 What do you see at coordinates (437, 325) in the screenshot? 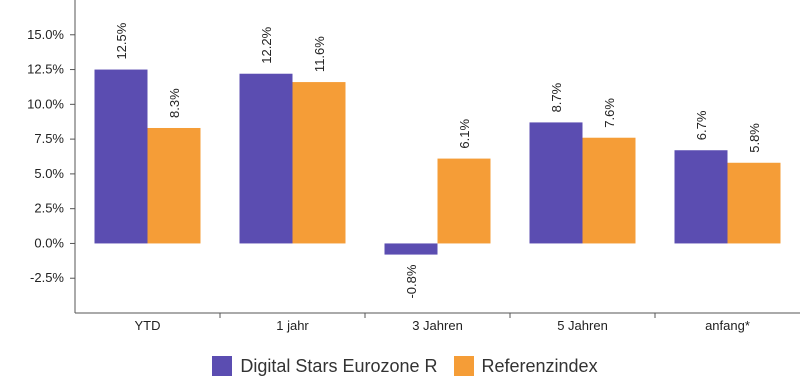
I see `x-tick-label: 3 Jahren` at bounding box center [437, 325].